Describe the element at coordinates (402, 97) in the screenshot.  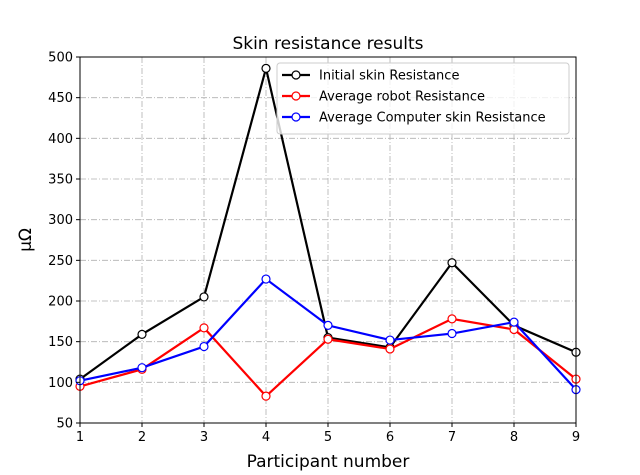
I see `legend-label: Average robot Resistance` at that location.